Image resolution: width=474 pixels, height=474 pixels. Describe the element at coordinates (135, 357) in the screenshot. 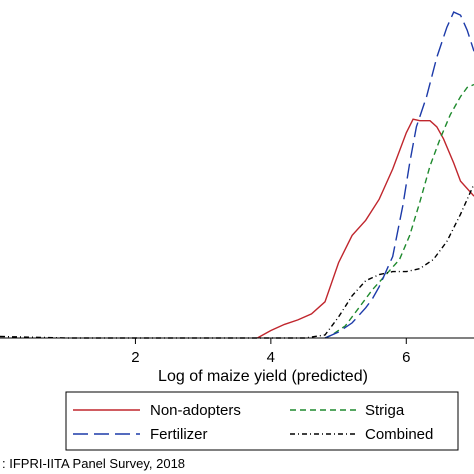

I see `x-tick-label: 2` at that location.